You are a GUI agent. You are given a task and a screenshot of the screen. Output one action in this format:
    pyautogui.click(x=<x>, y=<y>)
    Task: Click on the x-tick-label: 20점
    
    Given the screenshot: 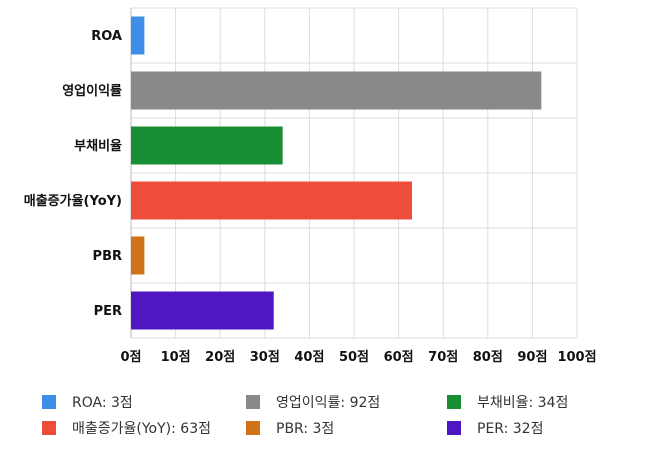 What is the action you would take?
    pyautogui.click(x=220, y=357)
    